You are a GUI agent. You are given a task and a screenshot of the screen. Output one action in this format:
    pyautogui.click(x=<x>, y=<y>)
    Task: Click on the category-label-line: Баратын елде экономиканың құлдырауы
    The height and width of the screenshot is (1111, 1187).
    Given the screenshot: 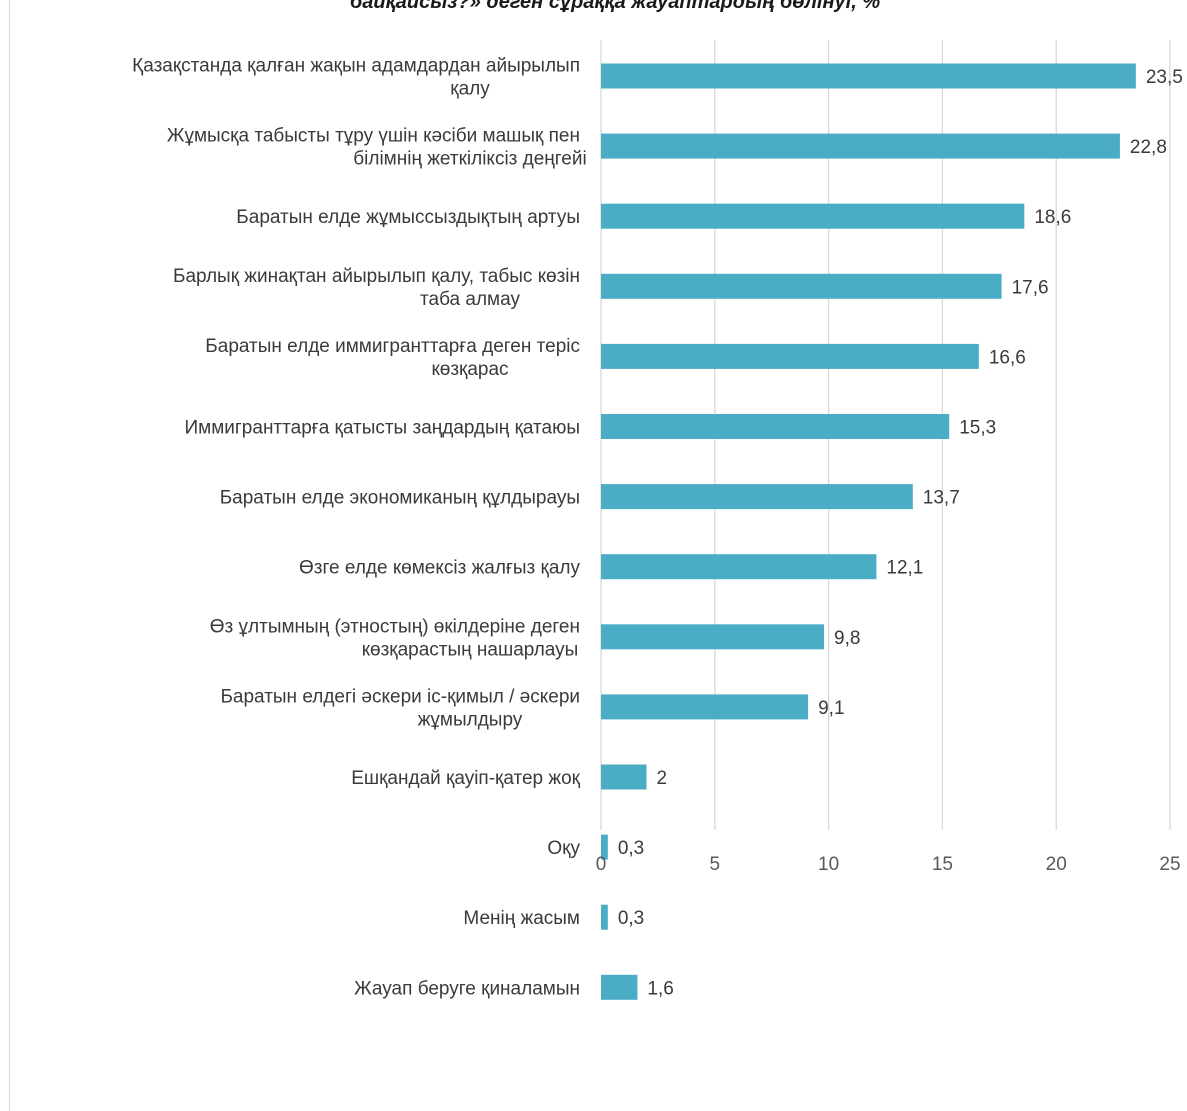 What is the action you would take?
    pyautogui.click(x=400, y=498)
    